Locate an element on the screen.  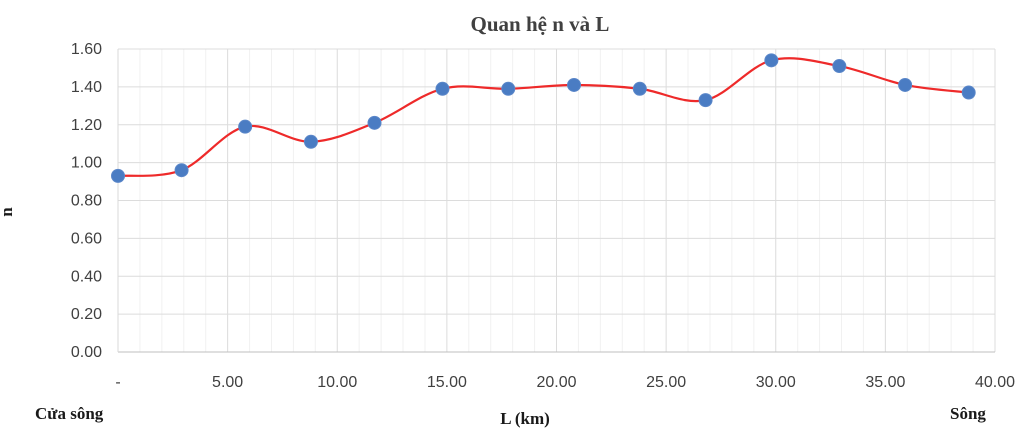
y-tick-label: 0.40 is located at coordinates (86, 276).